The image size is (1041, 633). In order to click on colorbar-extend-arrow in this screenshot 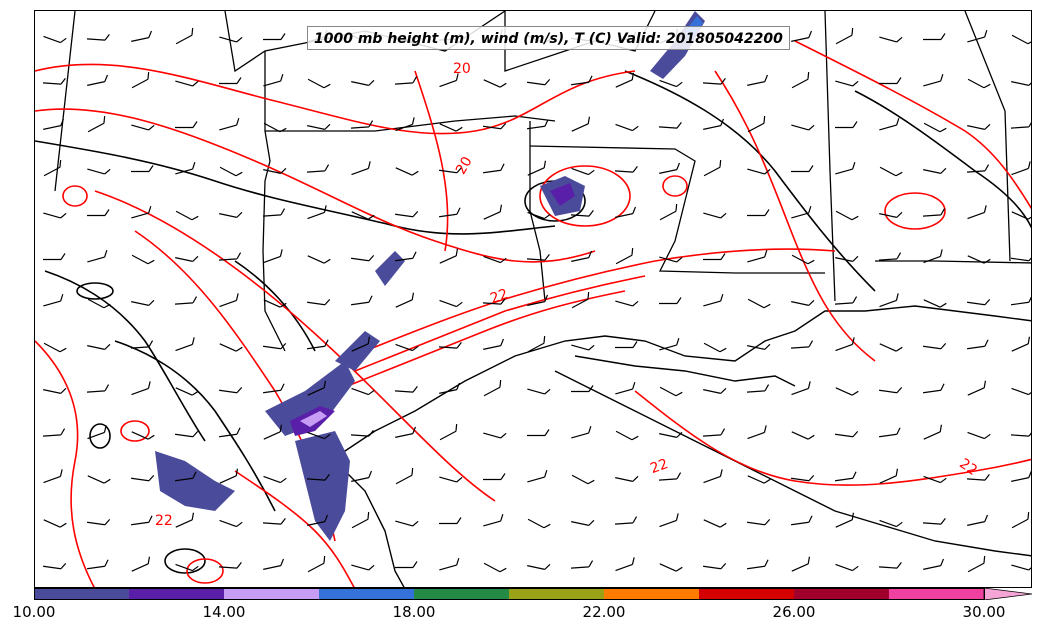, I will do `click(1007, 594)`.